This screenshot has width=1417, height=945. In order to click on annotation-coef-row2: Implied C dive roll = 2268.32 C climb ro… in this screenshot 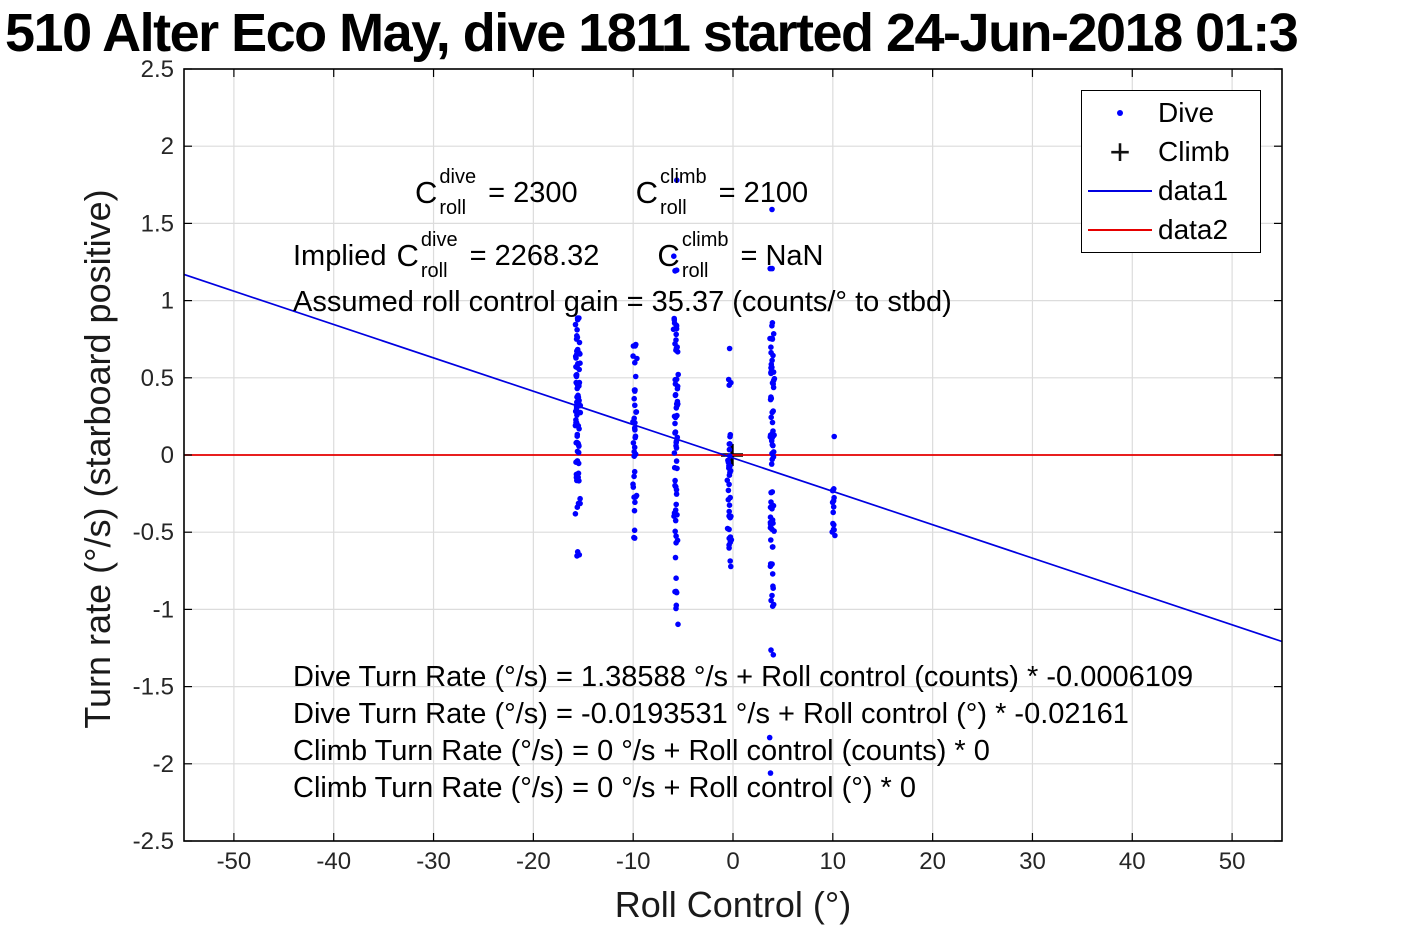, I will do `click(558, 256)`.